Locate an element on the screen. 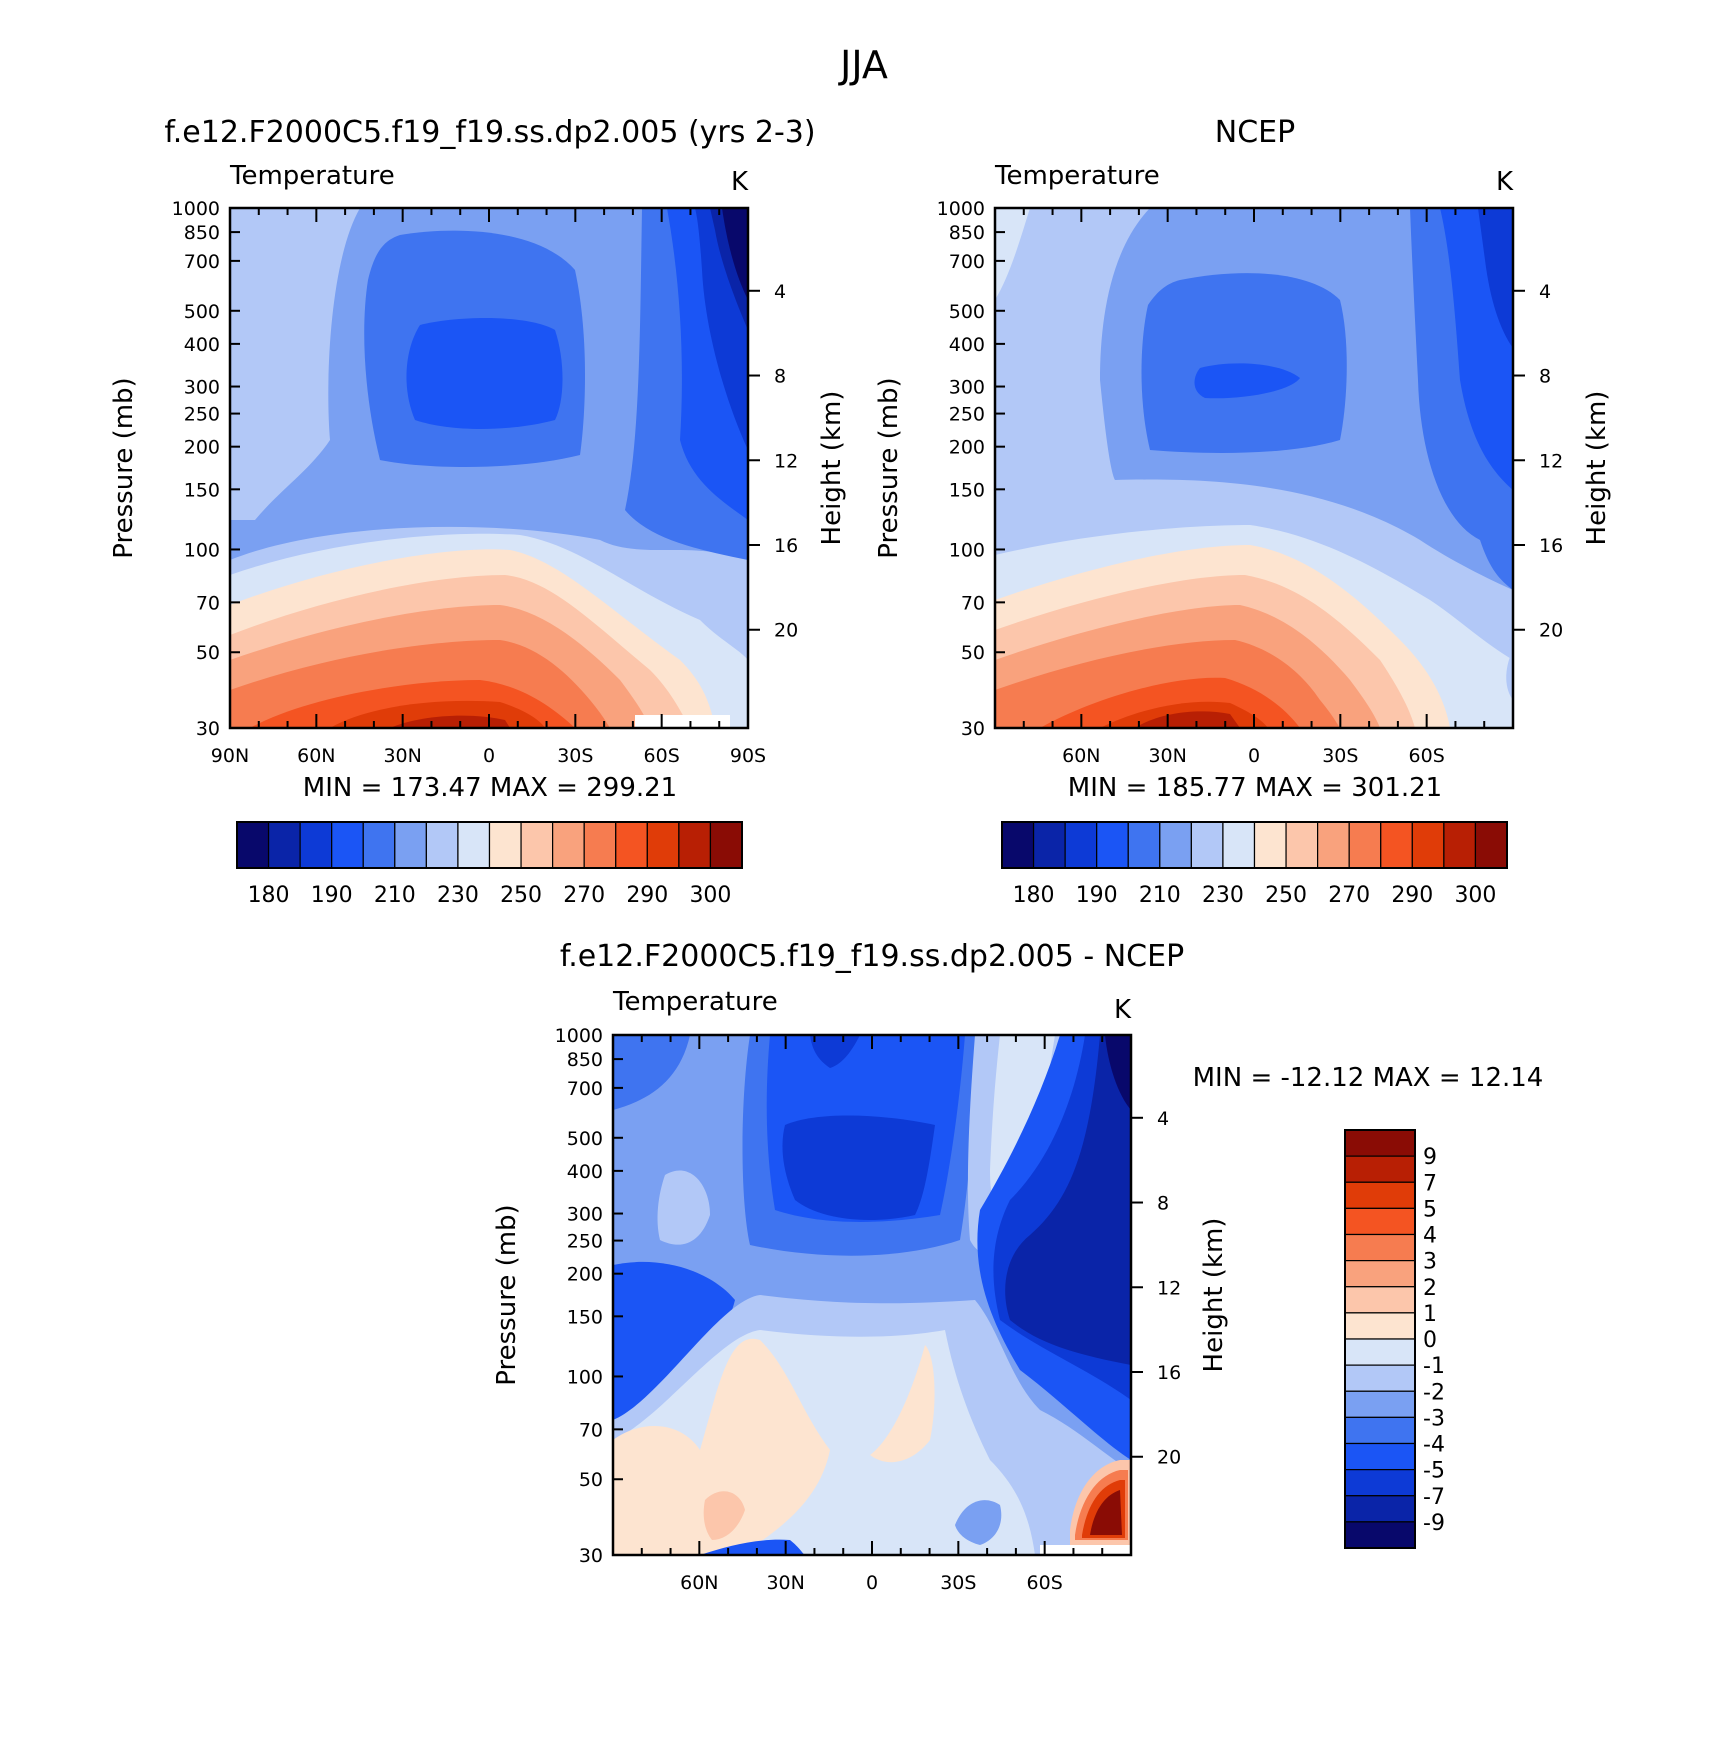 The image size is (1710, 1747). colorbar-label: -2 is located at coordinates (1434, 1392).